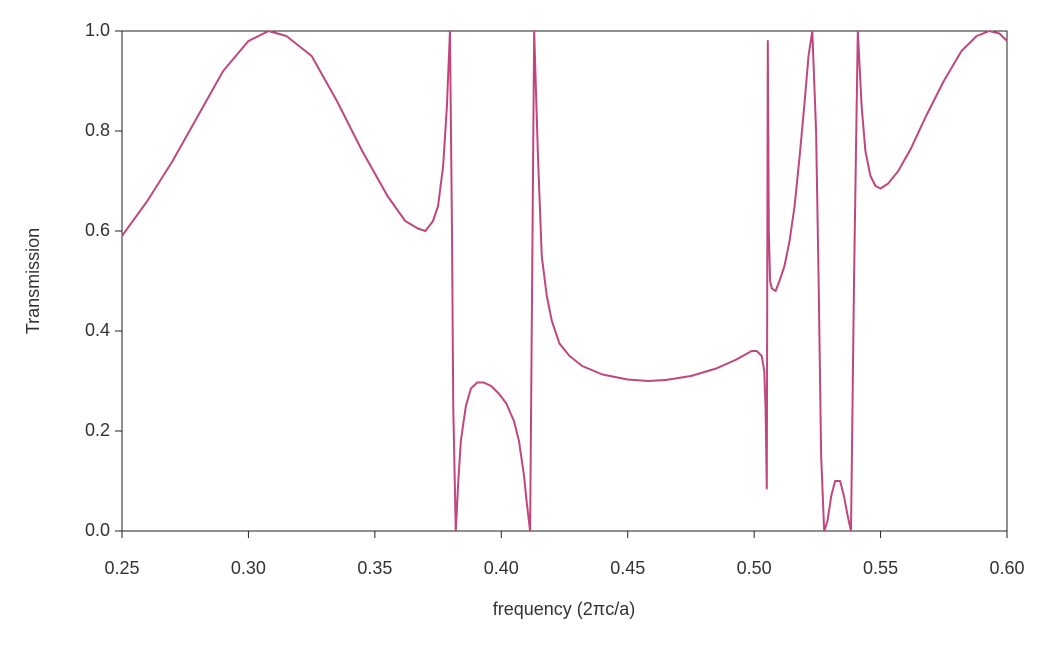 The image size is (1050, 648). I want to click on x-tick-label: 0.40, so click(501, 568).